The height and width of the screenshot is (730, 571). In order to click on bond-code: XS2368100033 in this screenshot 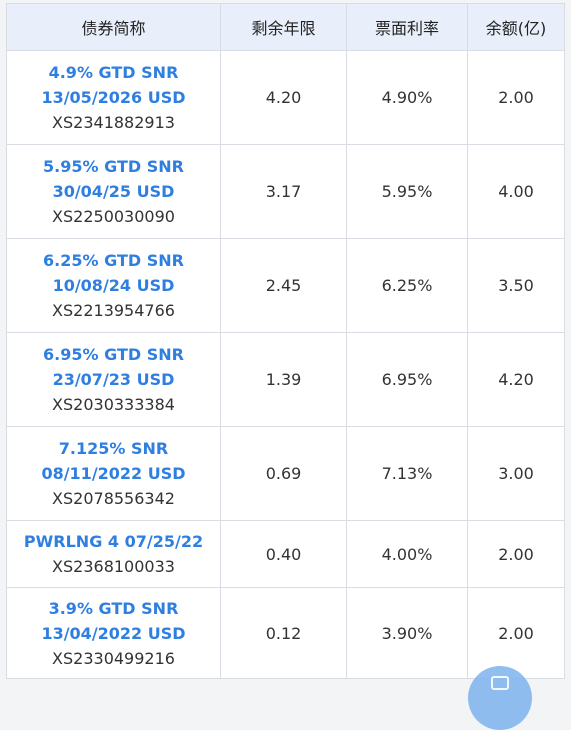, I will do `click(113, 566)`.